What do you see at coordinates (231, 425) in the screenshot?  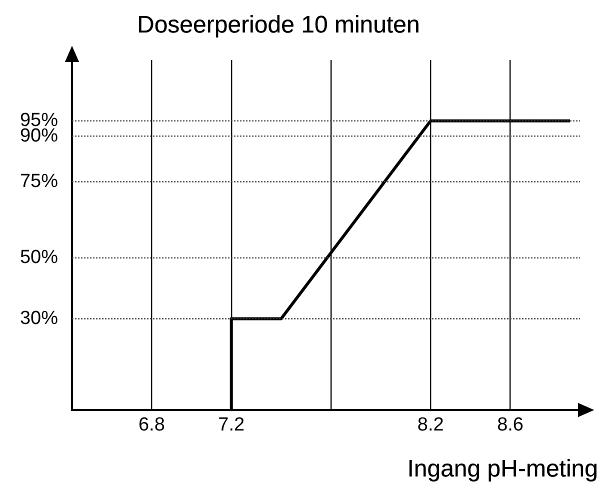 I see `x-tick-label: 7.2` at bounding box center [231, 425].